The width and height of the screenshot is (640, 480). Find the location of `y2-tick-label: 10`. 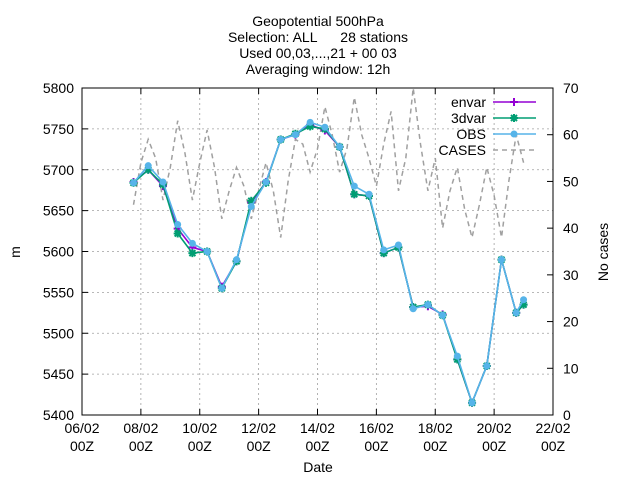

y2-tick-label: 10 is located at coordinates (571, 368).